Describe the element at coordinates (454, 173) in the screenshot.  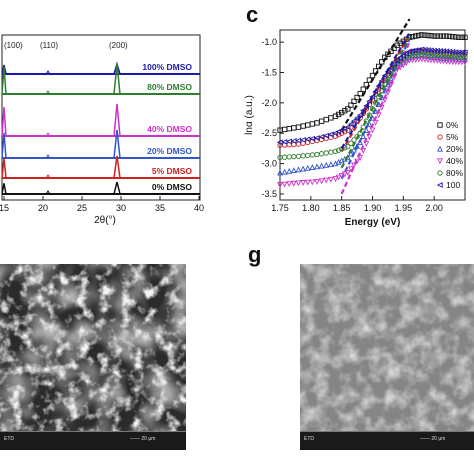
I see `legend-label: 80%` at that location.